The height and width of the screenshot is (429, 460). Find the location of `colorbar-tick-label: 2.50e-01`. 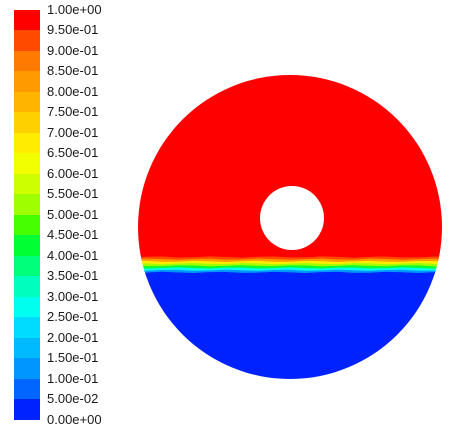

colorbar-tick-label: 2.50e-01 is located at coordinates (73, 316).